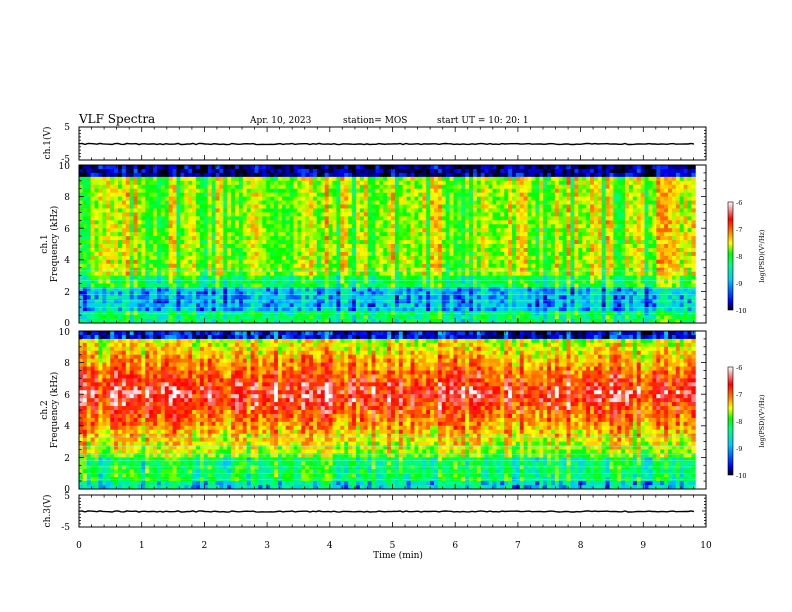  Describe the element at coordinates (116, 119) in the screenshot. I see `figure-title: VLF Spectra` at that location.